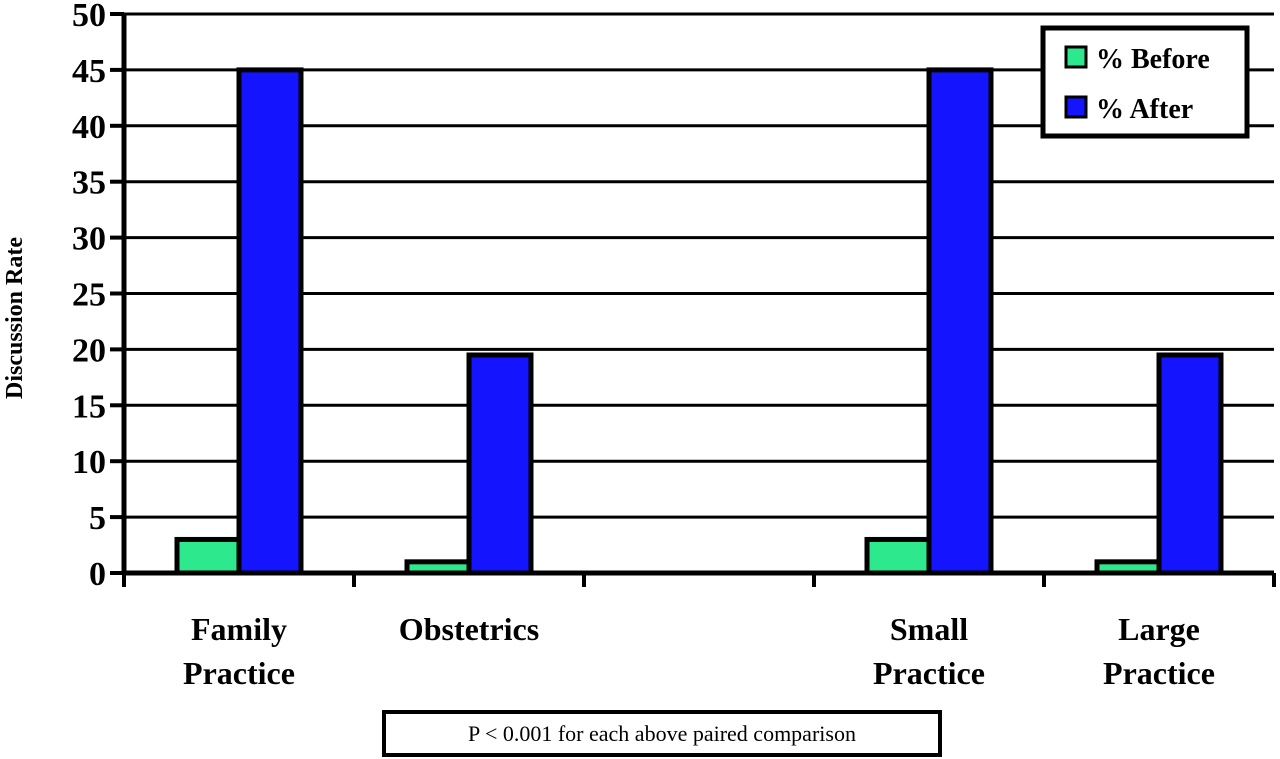 This screenshot has height=759, width=1280. What do you see at coordinates (239, 673) in the screenshot?
I see `x-label-0-1: Practice` at bounding box center [239, 673].